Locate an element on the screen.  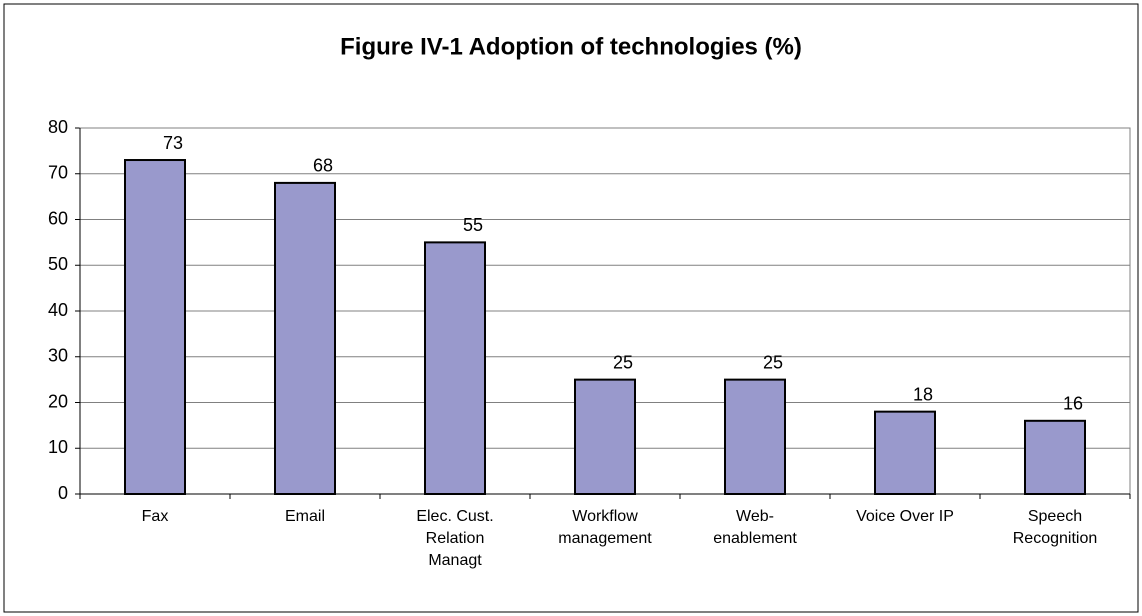
y-tick-label: 30 is located at coordinates (58, 356).